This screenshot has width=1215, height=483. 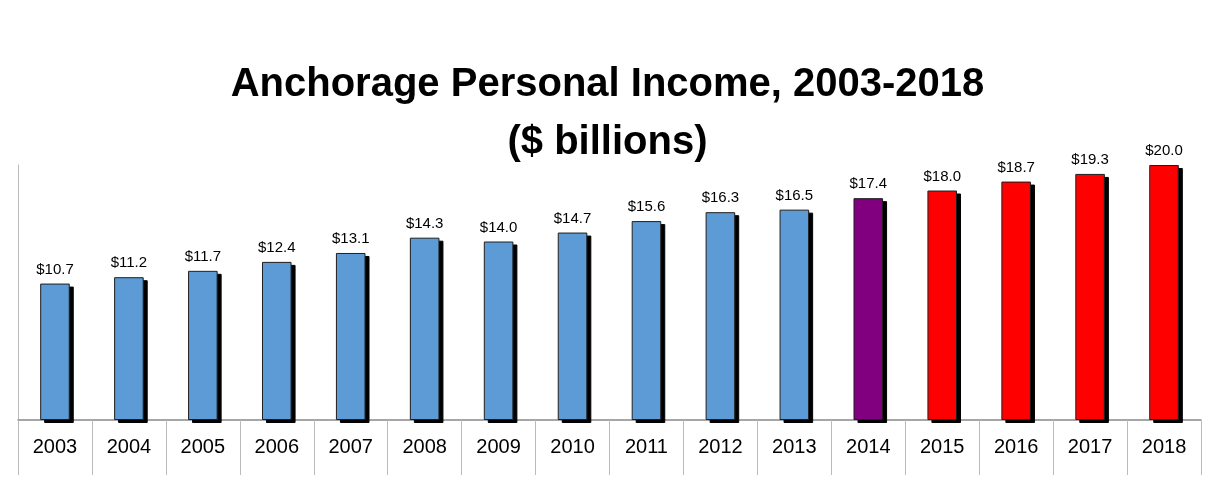 I want to click on data-label: $11.2, so click(x=129, y=262).